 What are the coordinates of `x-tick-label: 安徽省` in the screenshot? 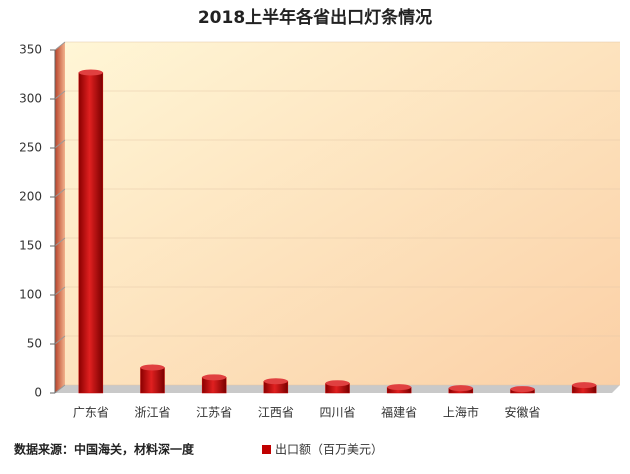 It's located at (522, 412).